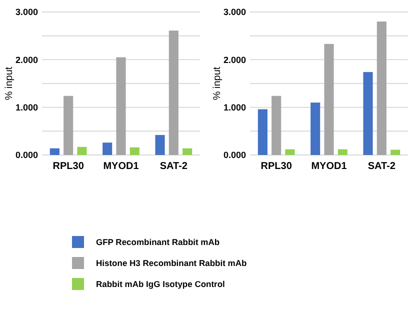 Image resolution: width=416 pixels, height=325 pixels. I want to click on legend-label: Histone H3 Recombinant Rabbit mAb, so click(171, 263).